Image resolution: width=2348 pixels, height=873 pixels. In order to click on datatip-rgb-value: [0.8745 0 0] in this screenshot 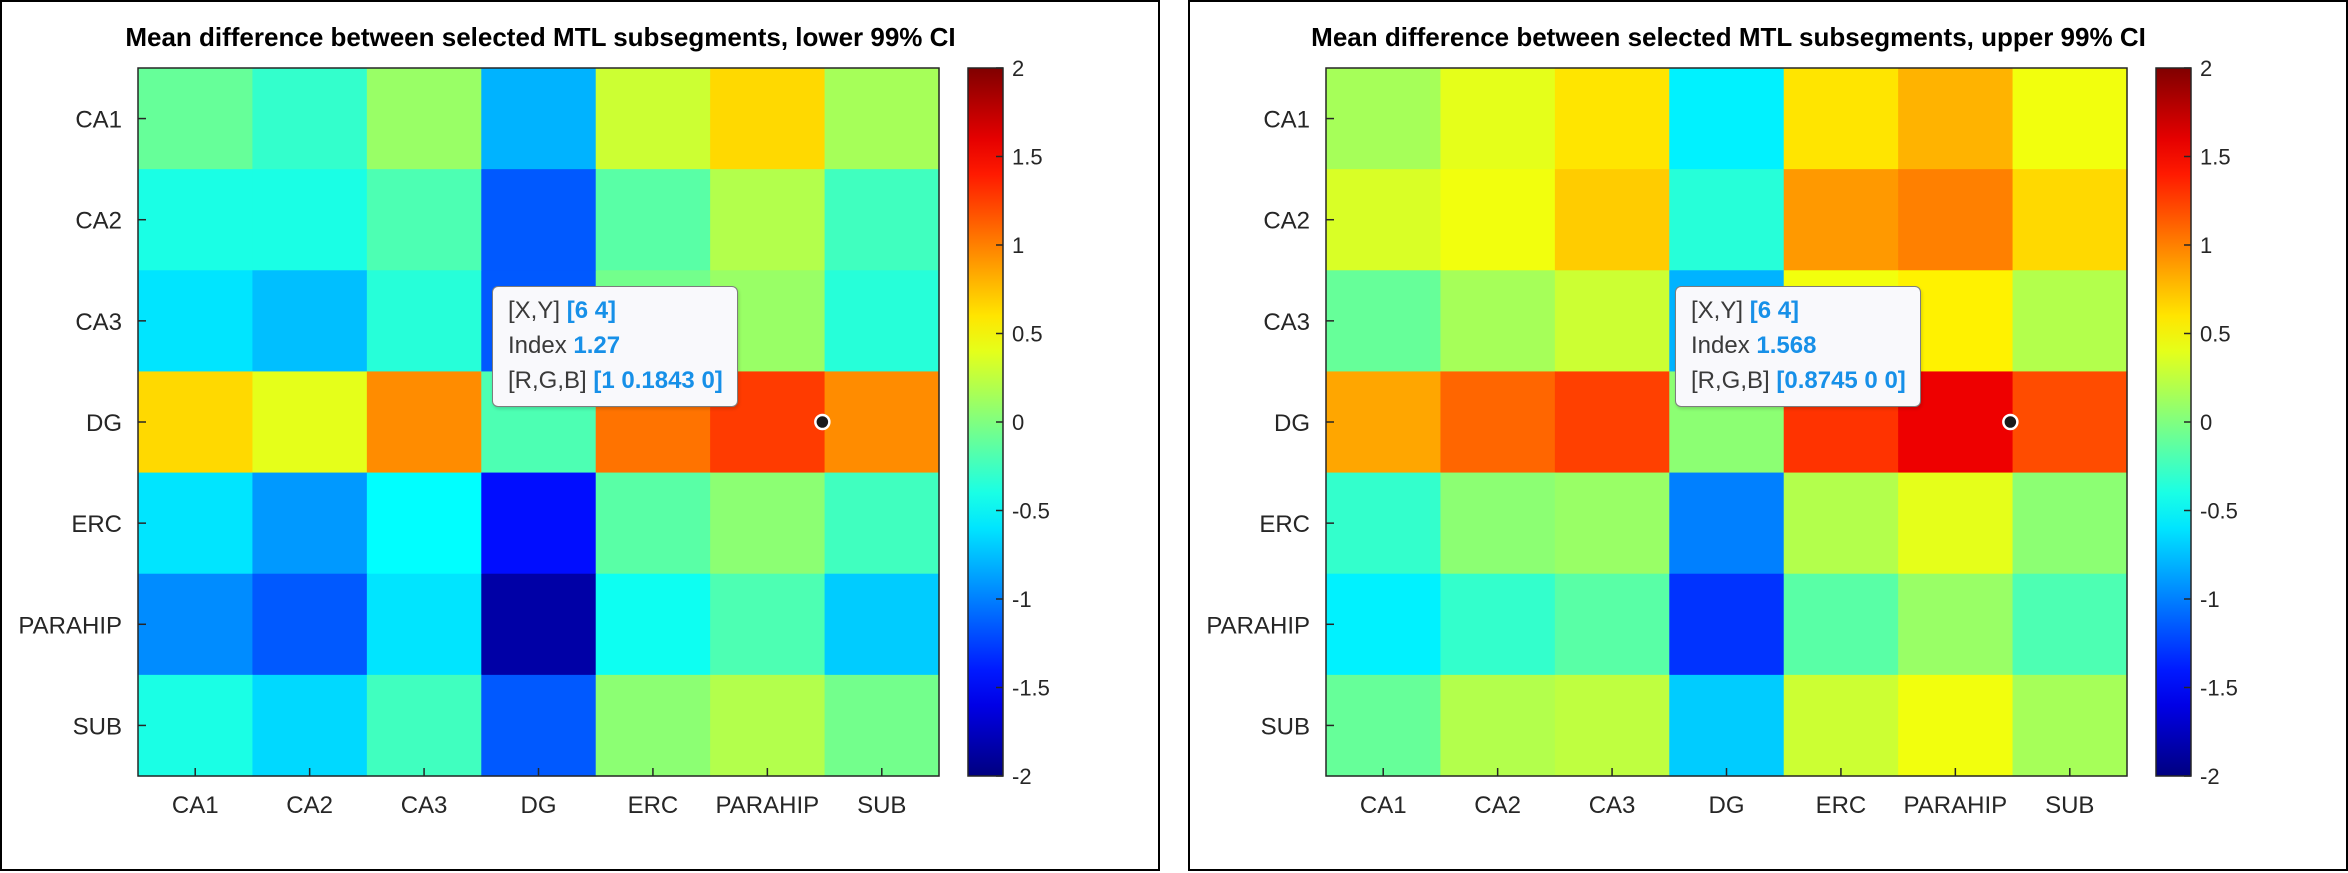, I will do `click(1841, 380)`.